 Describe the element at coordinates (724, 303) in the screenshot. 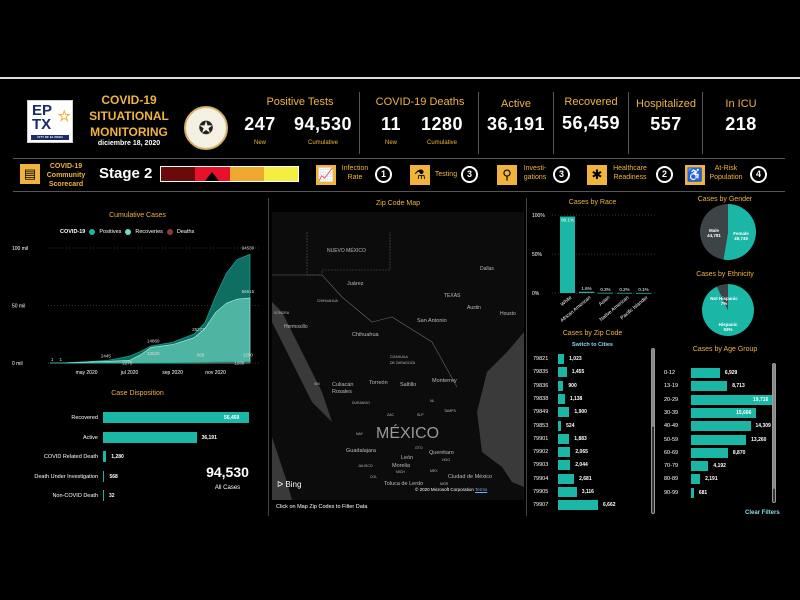

I see `slice-value: 7%` at that location.